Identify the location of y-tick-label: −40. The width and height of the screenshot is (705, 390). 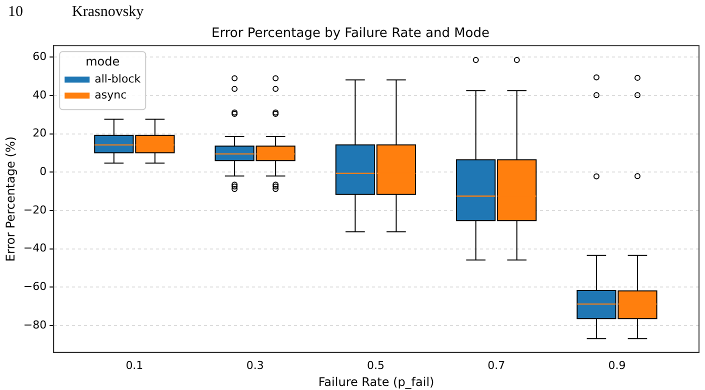
(35, 248).